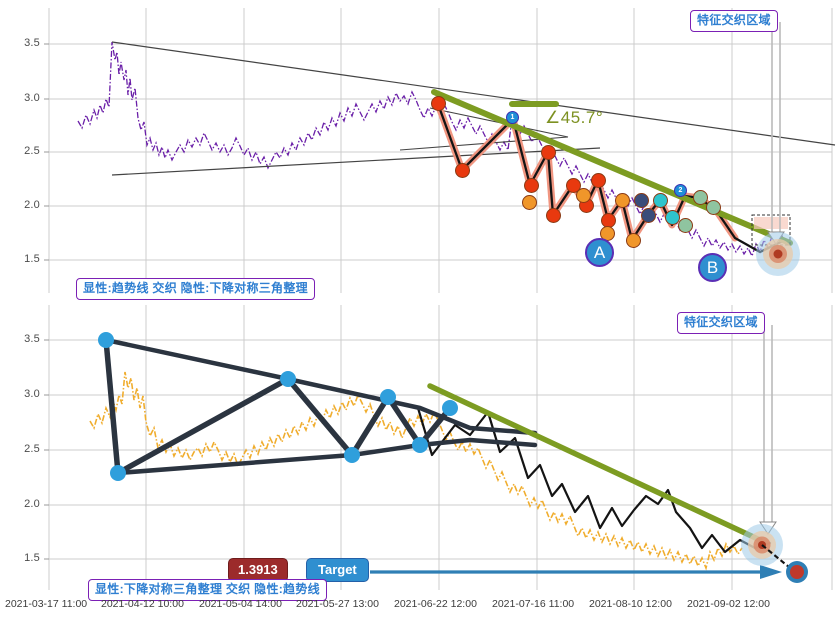  Describe the element at coordinates (533, 604) in the screenshot. I see `xtick-5: 2021-07-16 11:00` at that location.